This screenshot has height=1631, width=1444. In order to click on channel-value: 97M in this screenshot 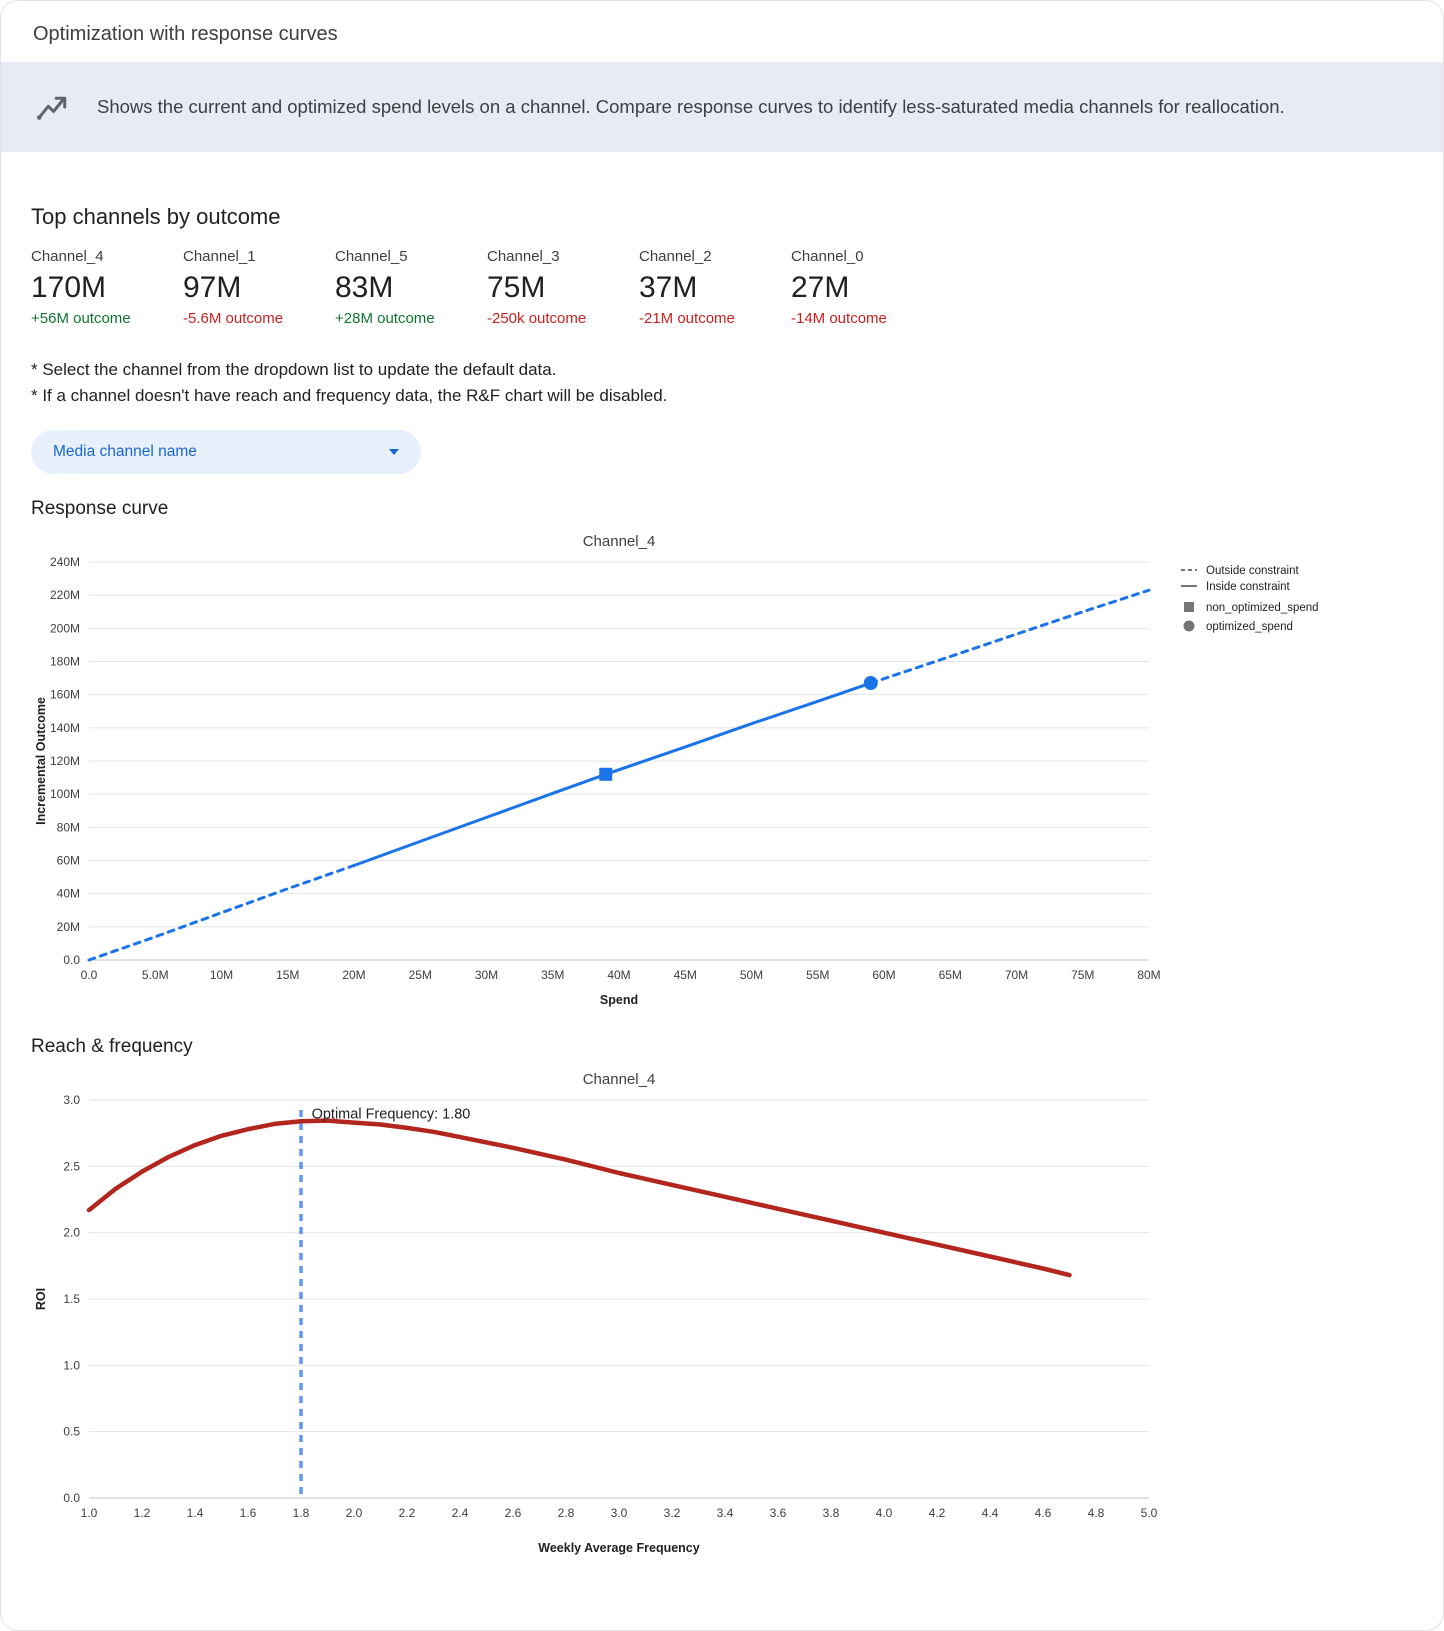, I will do `click(212, 287)`.